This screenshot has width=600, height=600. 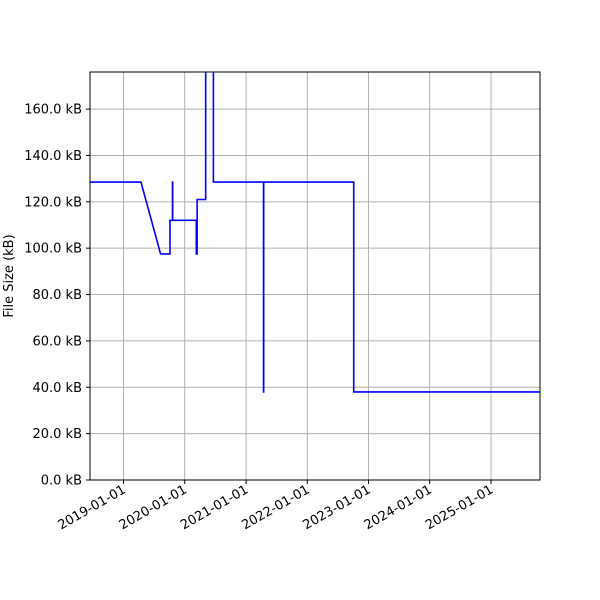 What do you see at coordinates (459, 507) in the screenshot?
I see `x-tick-label: 2025-01-01` at bounding box center [459, 507].